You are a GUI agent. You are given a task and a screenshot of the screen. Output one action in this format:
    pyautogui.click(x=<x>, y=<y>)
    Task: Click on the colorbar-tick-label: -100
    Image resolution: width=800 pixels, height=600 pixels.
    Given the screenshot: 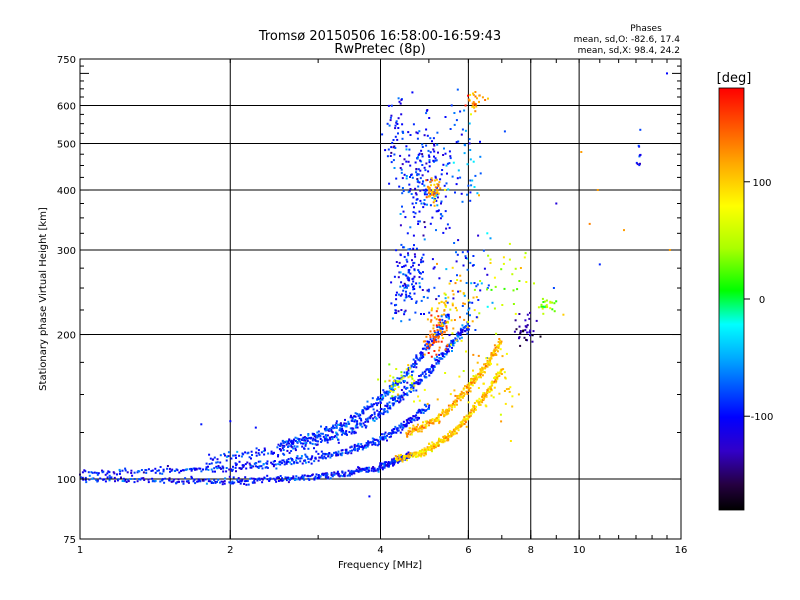 What is the action you would take?
    pyautogui.click(x=762, y=417)
    